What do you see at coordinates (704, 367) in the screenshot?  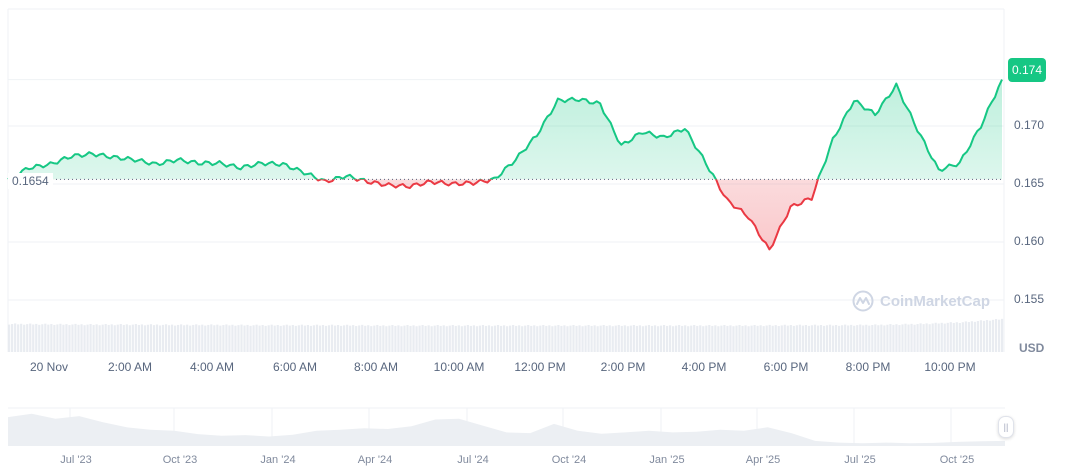 I see `x-tick-label: 4:00 PM` at bounding box center [704, 367].